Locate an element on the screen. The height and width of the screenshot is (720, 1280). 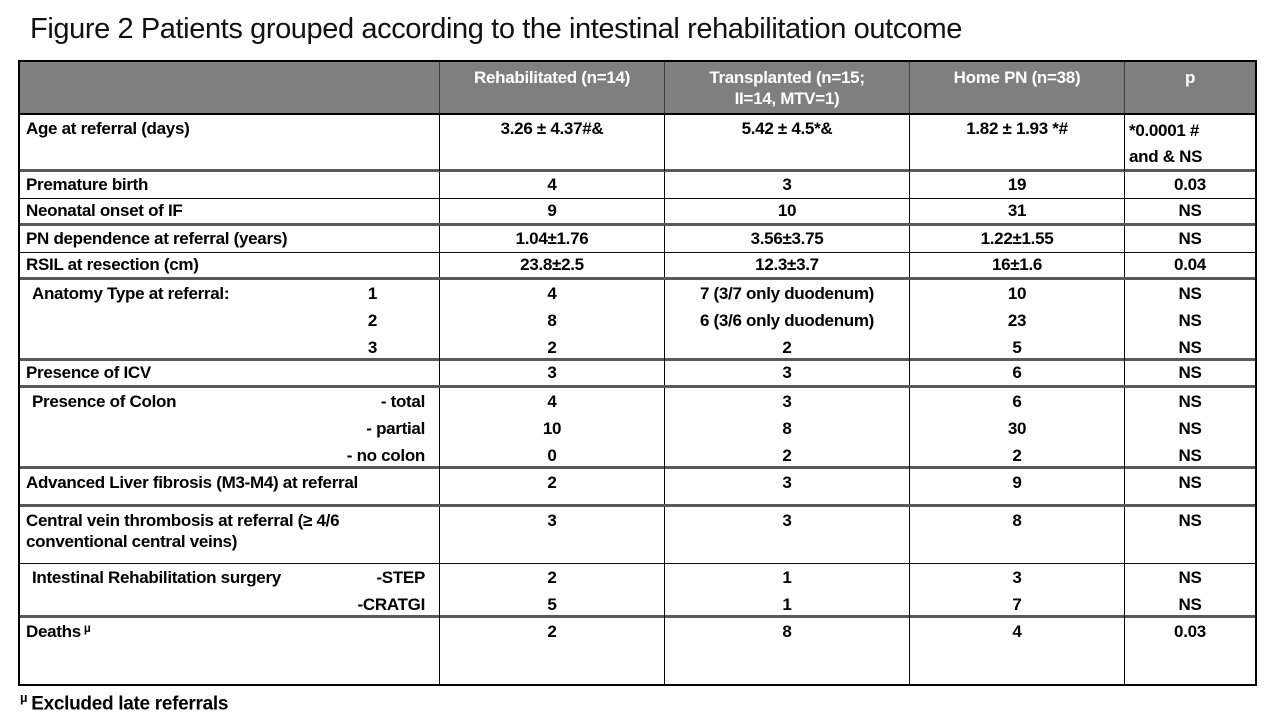
anatomy-line-2: 2 is located at coordinates (229, 320).